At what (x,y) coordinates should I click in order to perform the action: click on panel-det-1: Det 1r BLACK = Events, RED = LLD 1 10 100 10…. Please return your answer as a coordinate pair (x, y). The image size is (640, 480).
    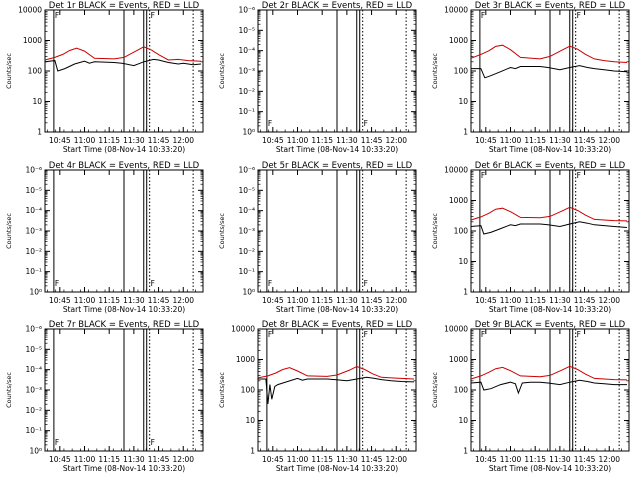
    Looking at the image, I should click on (104, 77).